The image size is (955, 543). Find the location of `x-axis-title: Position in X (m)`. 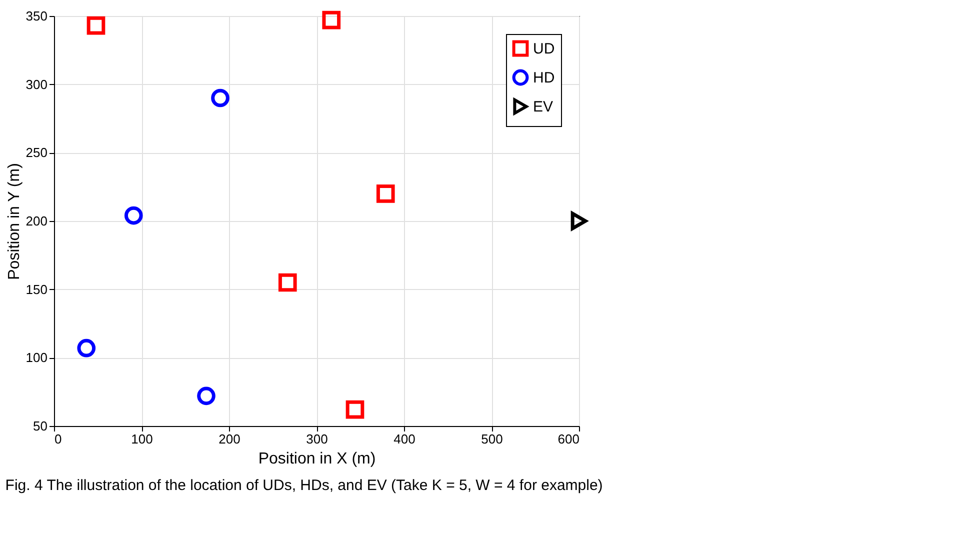

x-axis-title: Position in X (m) is located at coordinates (317, 459).